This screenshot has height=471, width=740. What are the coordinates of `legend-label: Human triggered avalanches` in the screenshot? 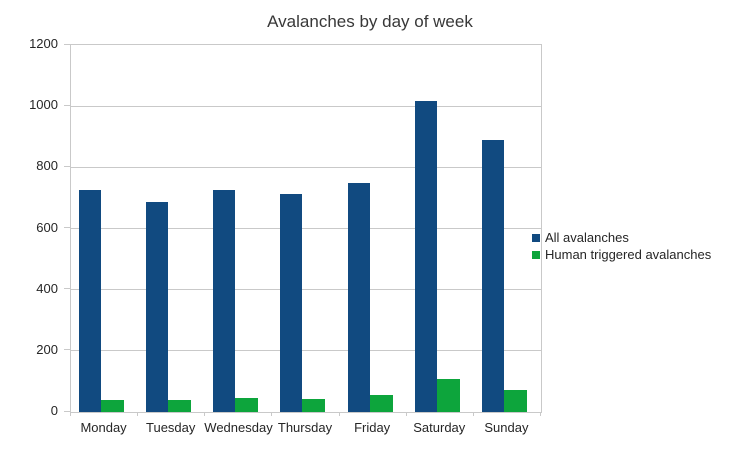 It's located at (628, 254).